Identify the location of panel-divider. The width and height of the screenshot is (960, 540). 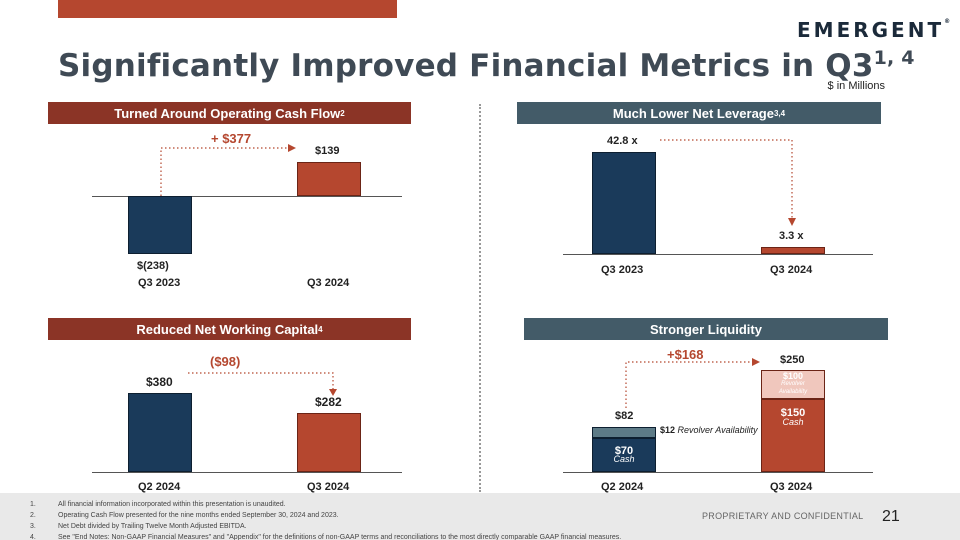
(480, 298).